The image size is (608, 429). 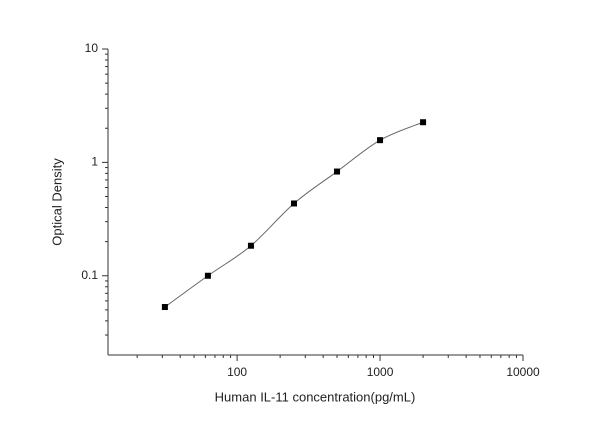 I want to click on x-tick-label: 1000, so click(x=380, y=372).